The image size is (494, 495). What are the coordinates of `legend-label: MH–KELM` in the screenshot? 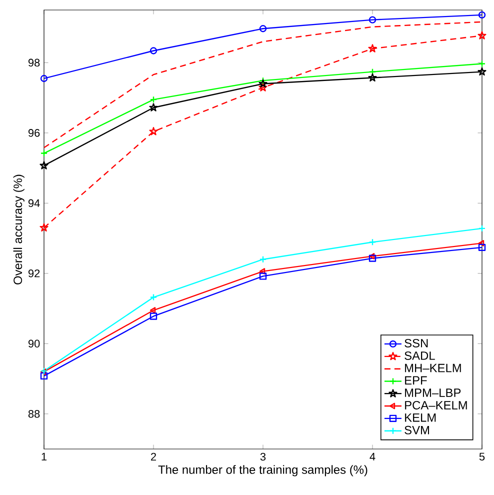 It's located at (433, 368).